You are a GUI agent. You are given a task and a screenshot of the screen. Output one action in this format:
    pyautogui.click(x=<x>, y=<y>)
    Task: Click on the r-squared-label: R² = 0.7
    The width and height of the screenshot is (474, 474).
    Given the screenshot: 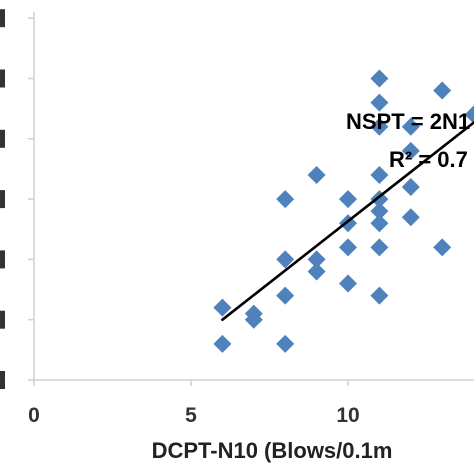 What is the action you would take?
    pyautogui.click(x=428, y=159)
    